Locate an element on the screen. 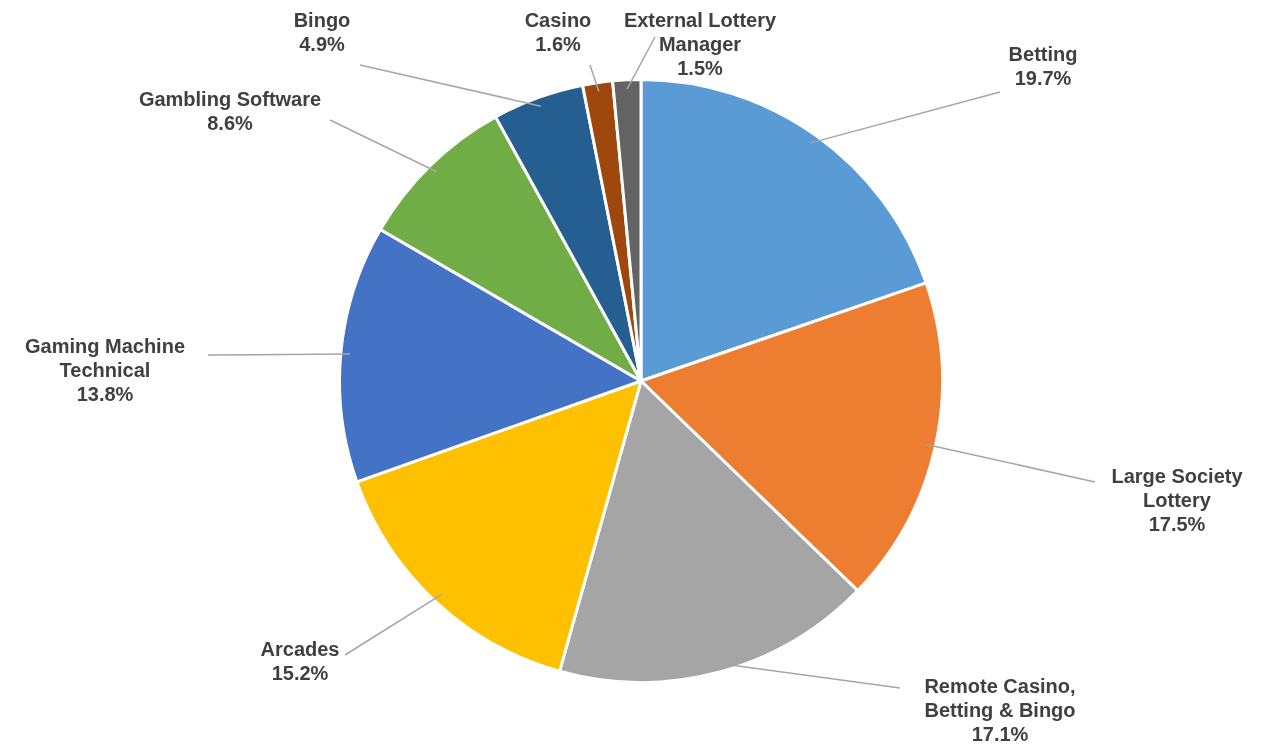 Image resolution: width=1271 pixels, height=753 pixels. data-label: 8.6% is located at coordinates (230, 122).